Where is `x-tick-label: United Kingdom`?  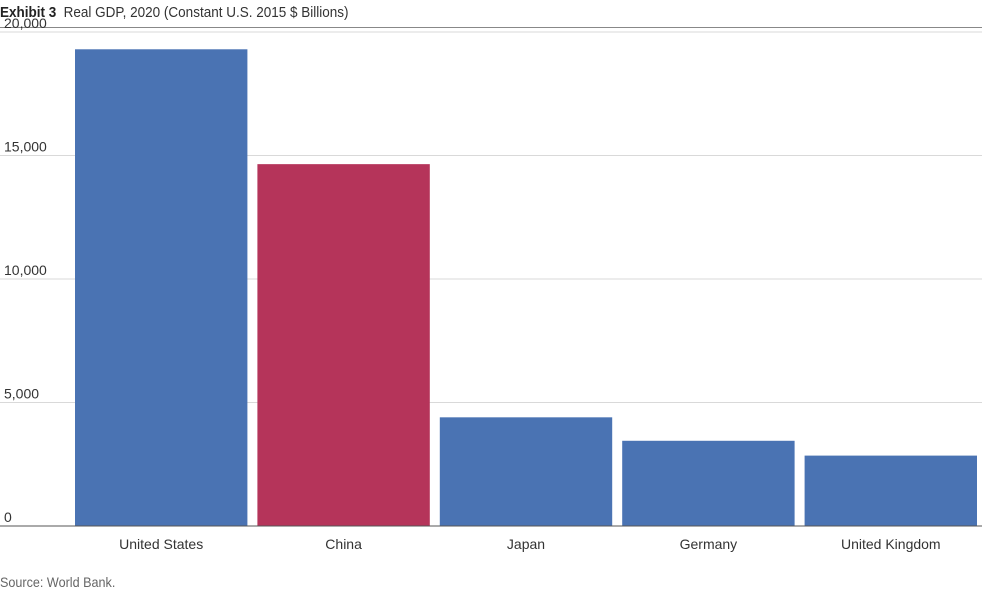
x-tick-label: United Kingdom is located at coordinates (891, 544).